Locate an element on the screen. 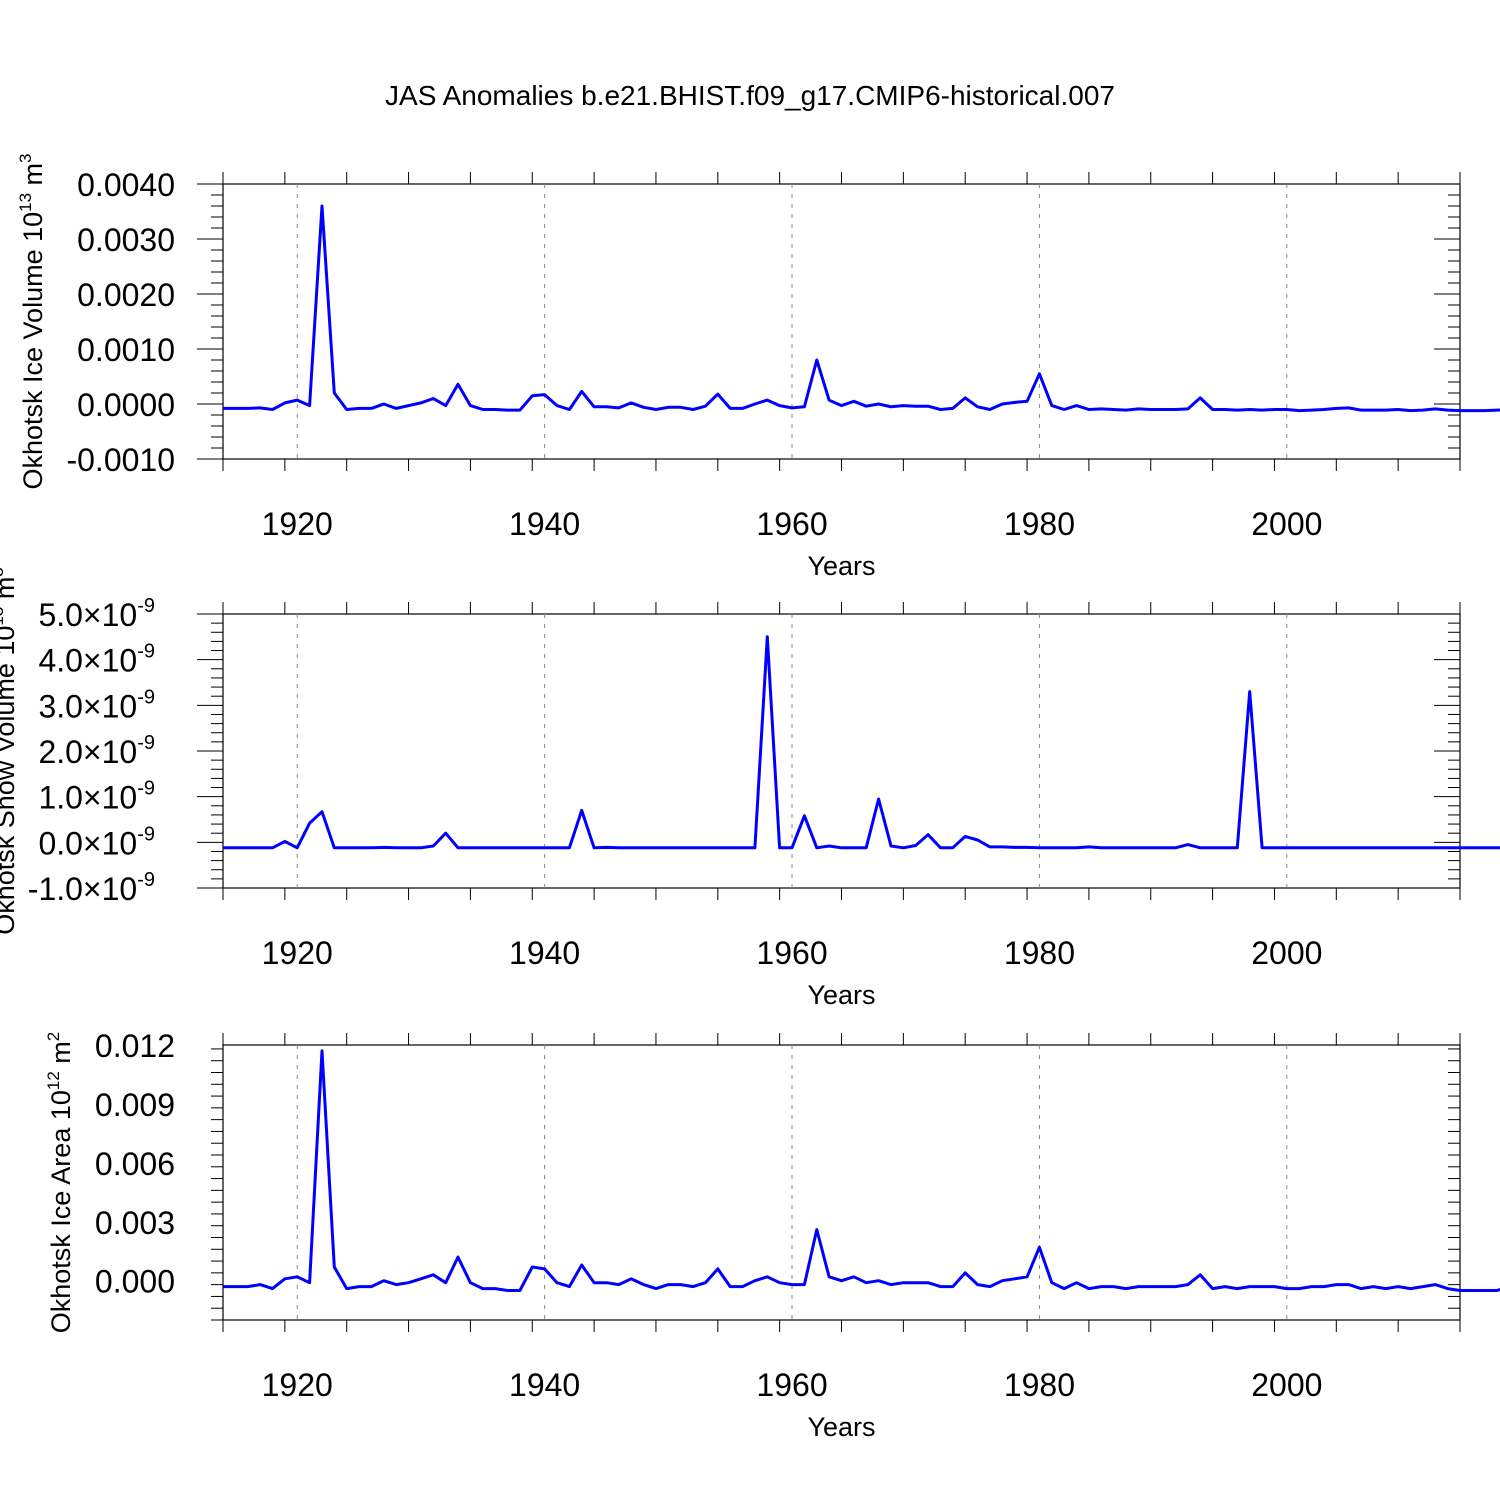 The width and height of the screenshot is (1500, 1500). y-tick-label: 5.0×10⁻⁹ is located at coordinates (96, 614).